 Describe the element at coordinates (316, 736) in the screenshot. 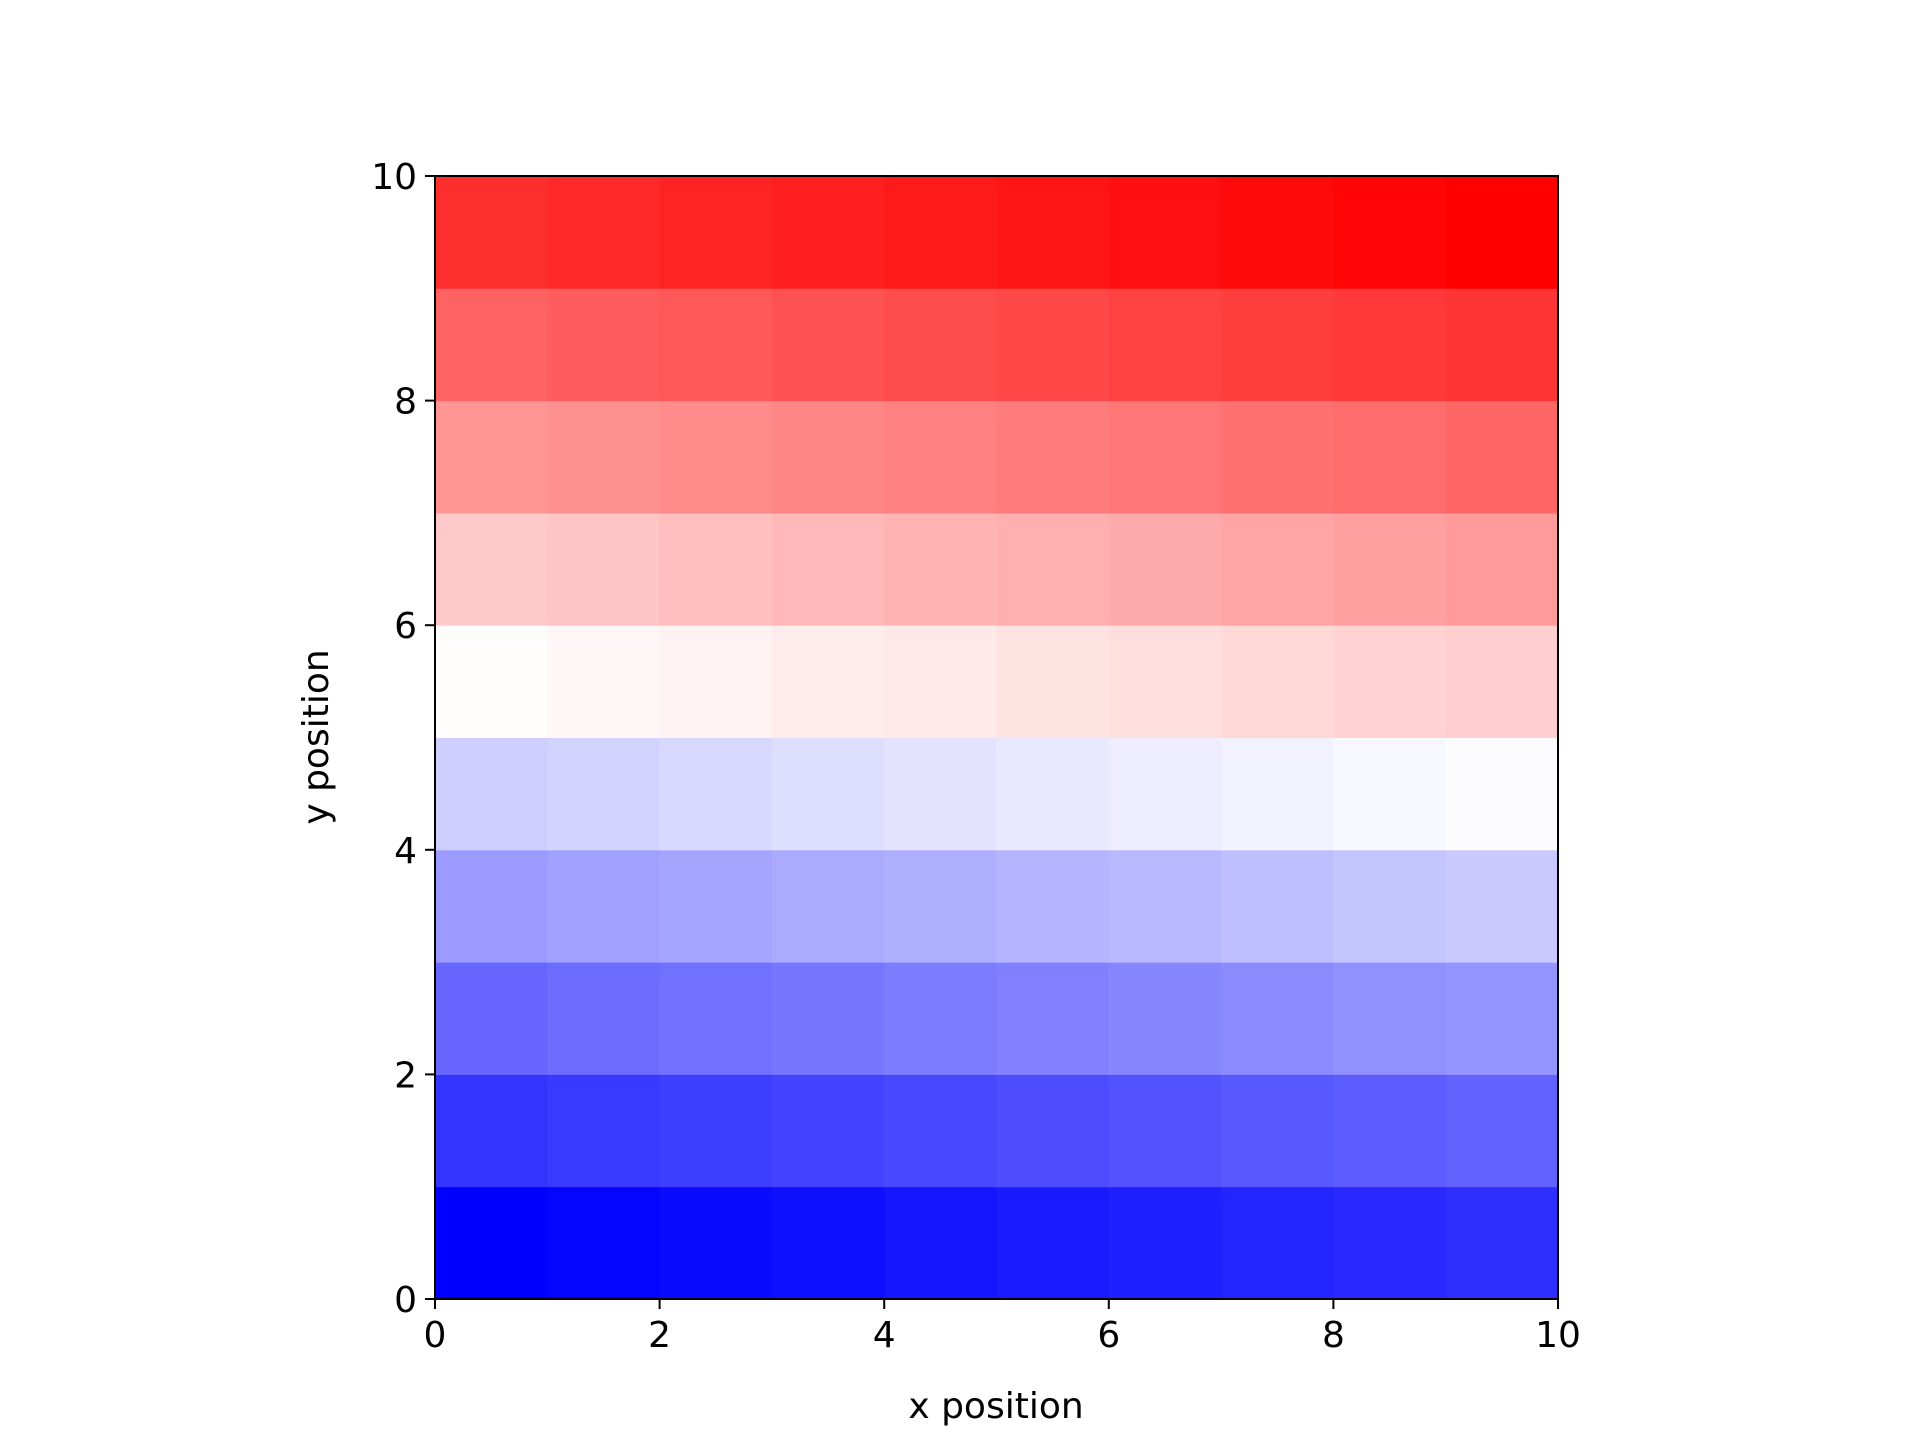

I see `y-axis-label: y position` at that location.